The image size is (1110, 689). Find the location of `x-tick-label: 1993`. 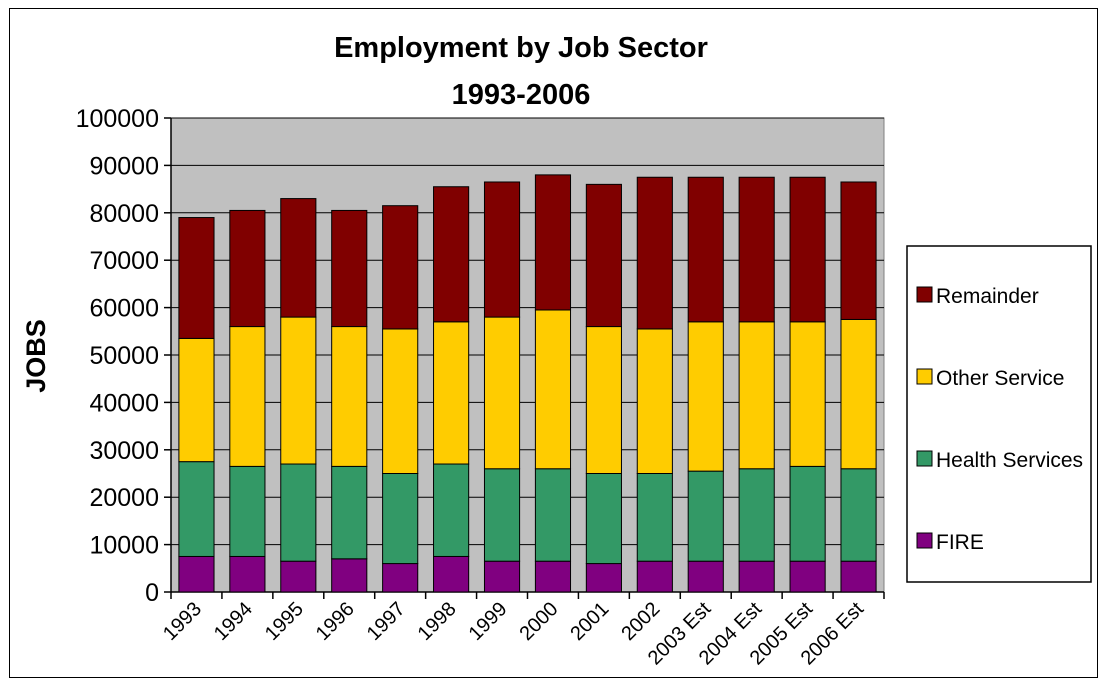

x-tick-label: 1993 is located at coordinates (182, 621).